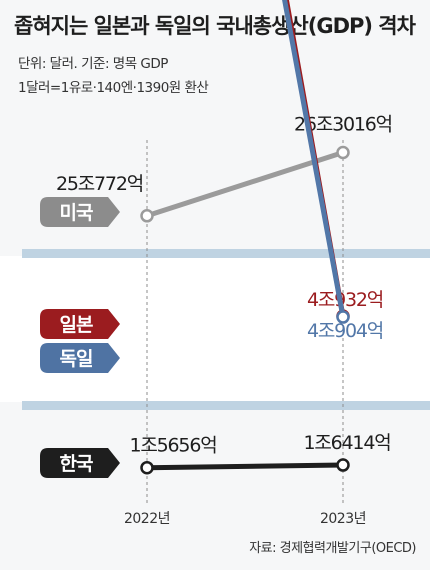  I want to click on value-label-일본-2: 4조932억, so click(345, 300).